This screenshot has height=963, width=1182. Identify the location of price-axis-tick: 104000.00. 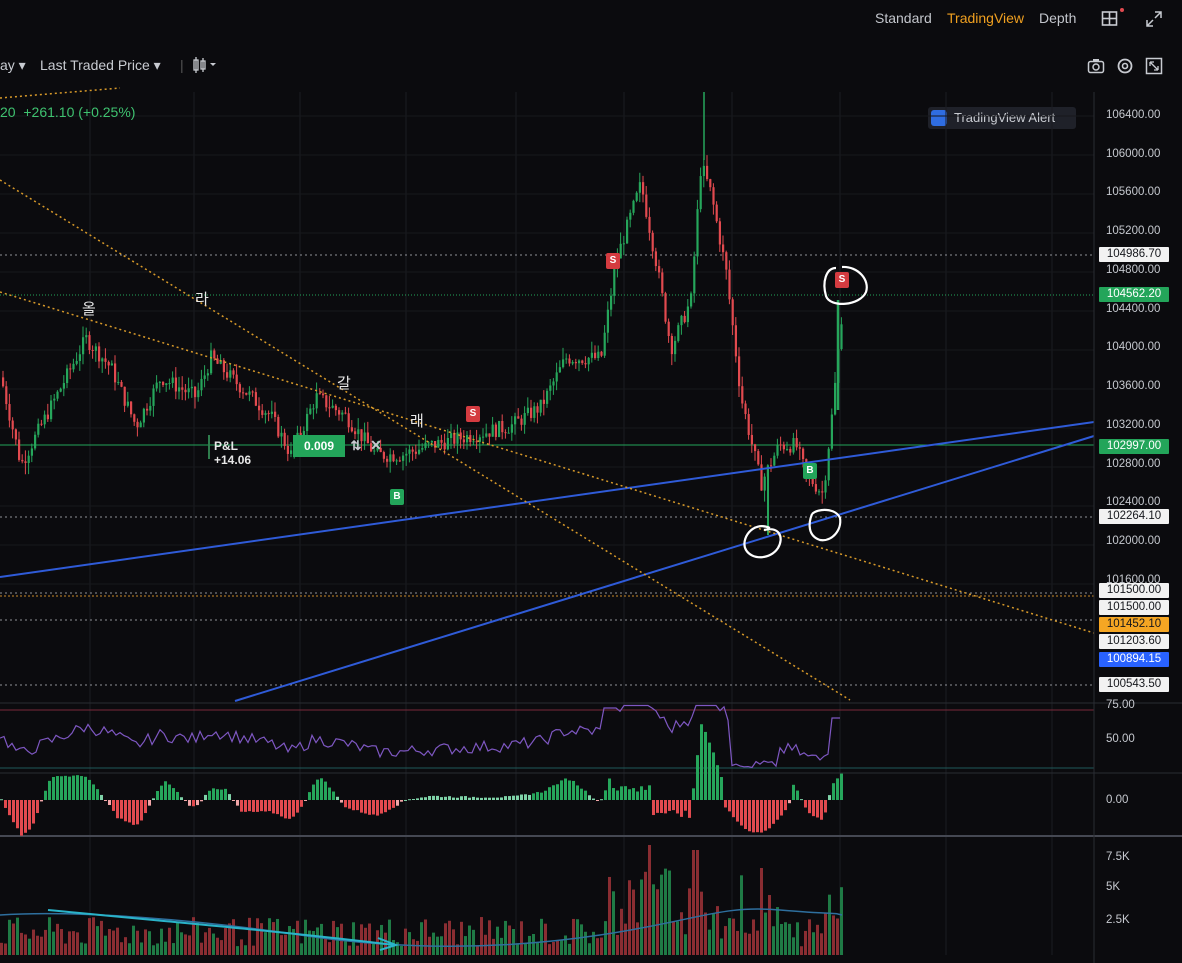
(1133, 347).